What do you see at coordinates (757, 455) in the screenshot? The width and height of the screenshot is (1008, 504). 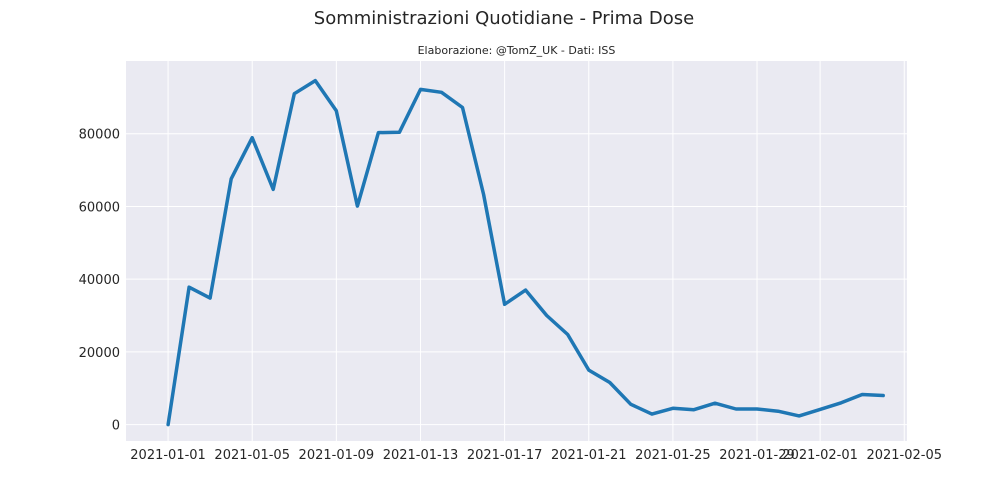 I see `x-tick-label: 2021-01-29` at bounding box center [757, 455].